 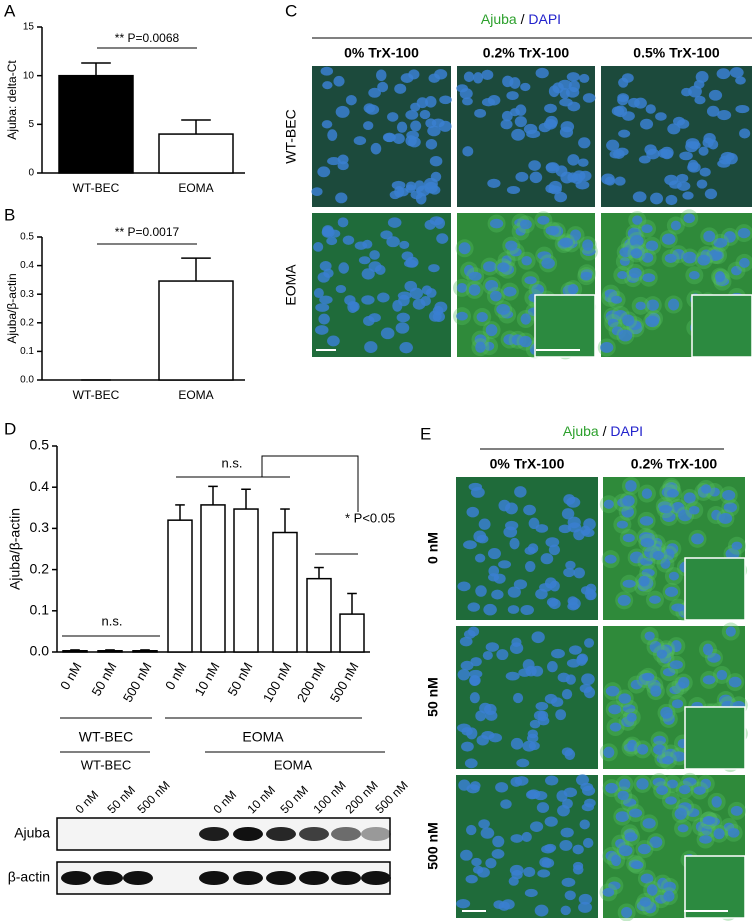 I want to click on inset, so click(x=715, y=589).